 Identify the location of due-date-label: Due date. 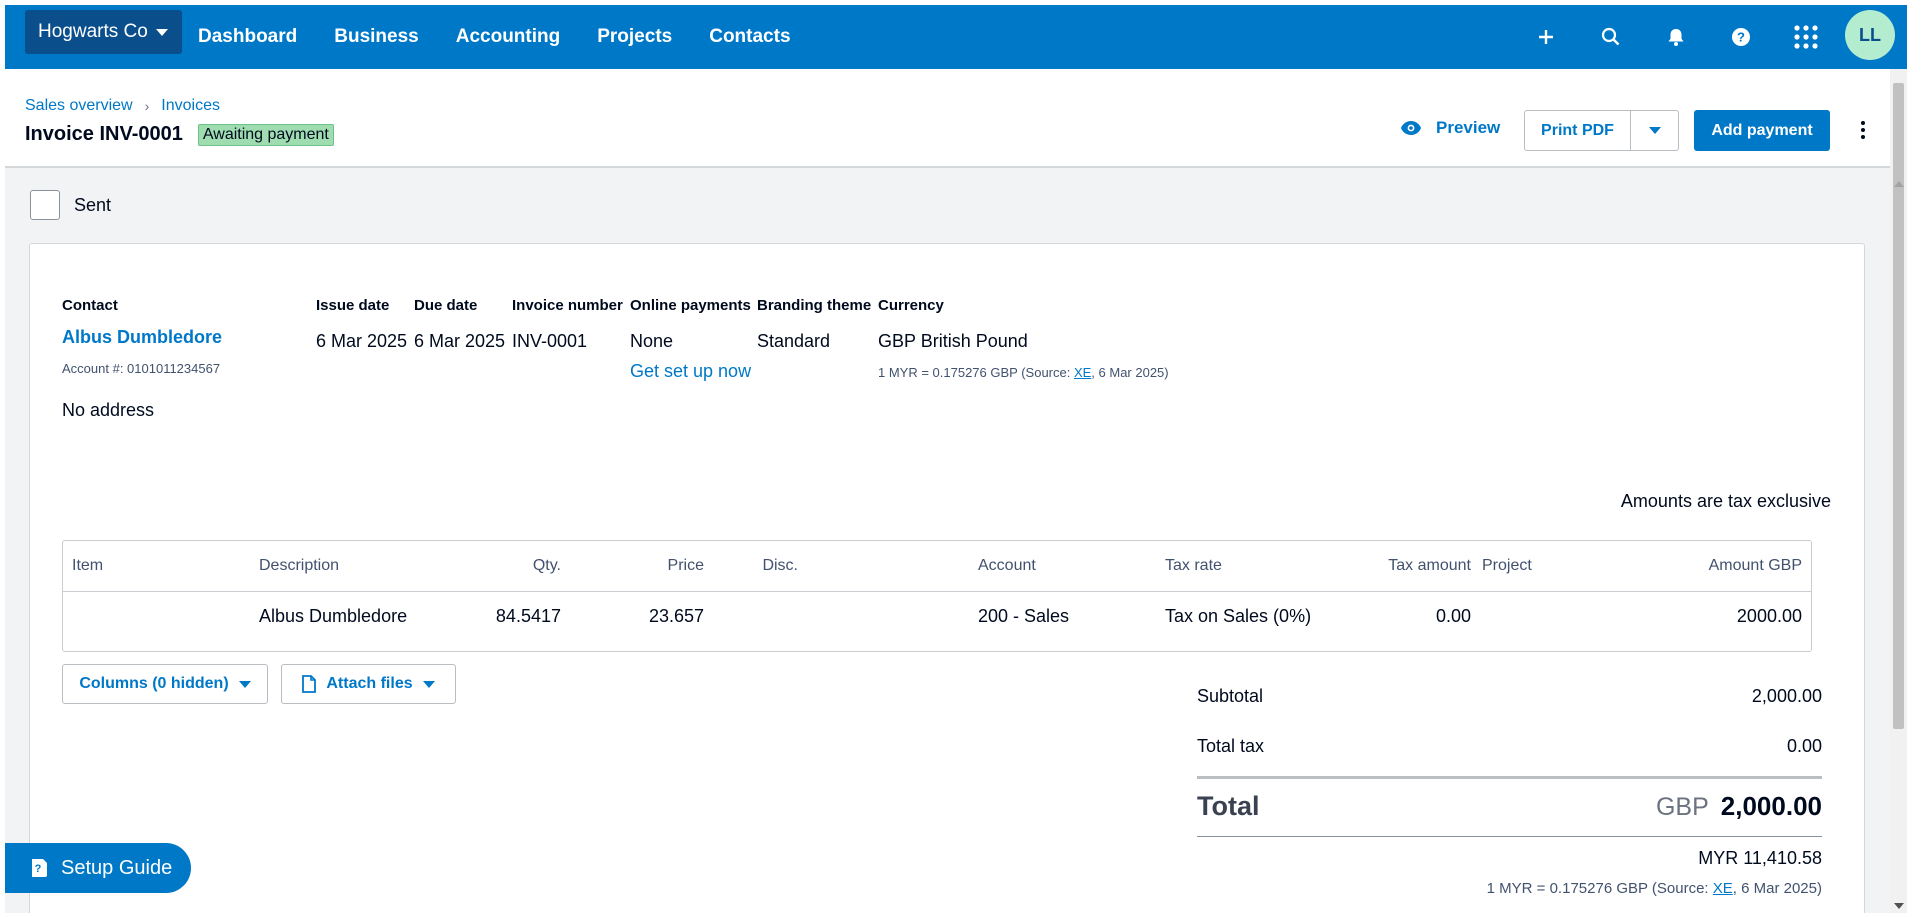
(446, 305).